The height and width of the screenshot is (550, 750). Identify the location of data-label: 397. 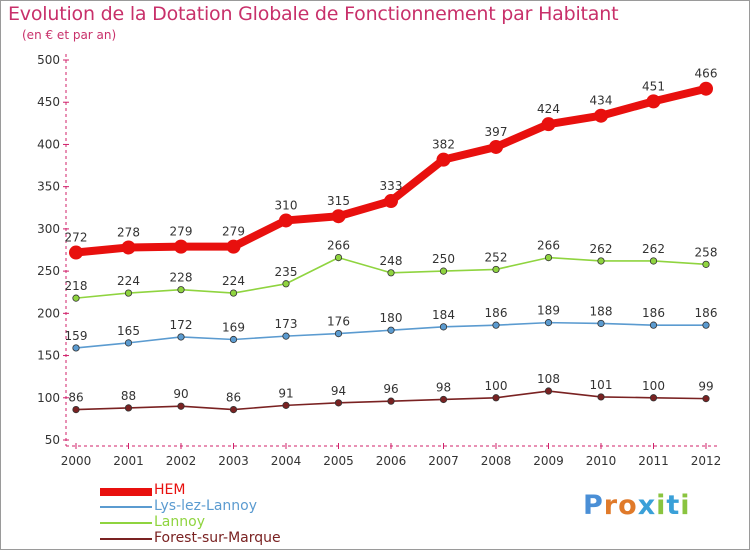
(496, 132).